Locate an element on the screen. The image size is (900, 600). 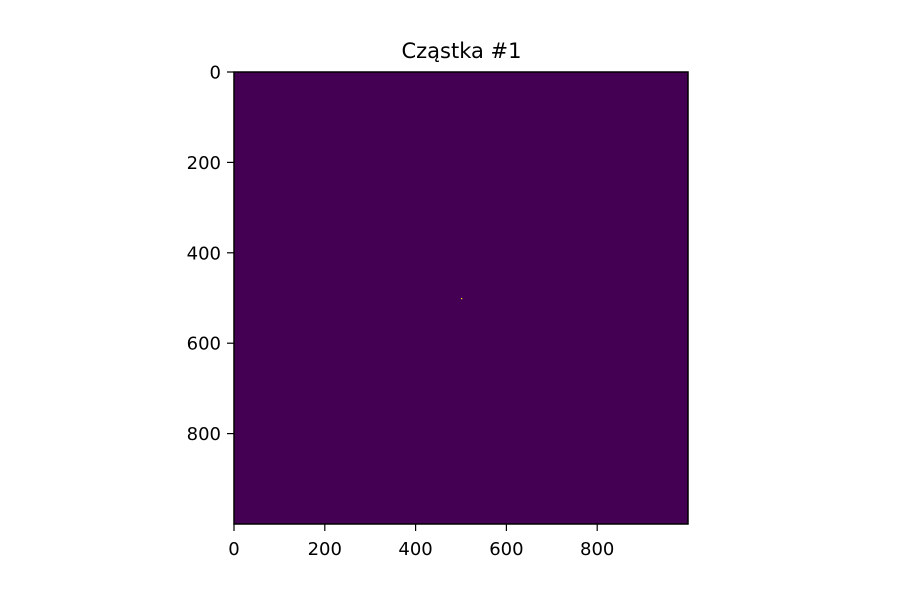
y-axis: 0 200 400 600 800 is located at coordinates (210, 254).